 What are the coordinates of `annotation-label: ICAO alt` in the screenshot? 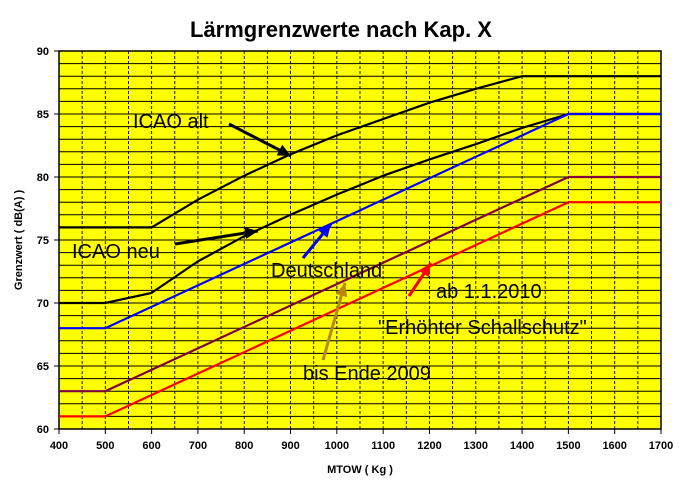 It's located at (171, 122).